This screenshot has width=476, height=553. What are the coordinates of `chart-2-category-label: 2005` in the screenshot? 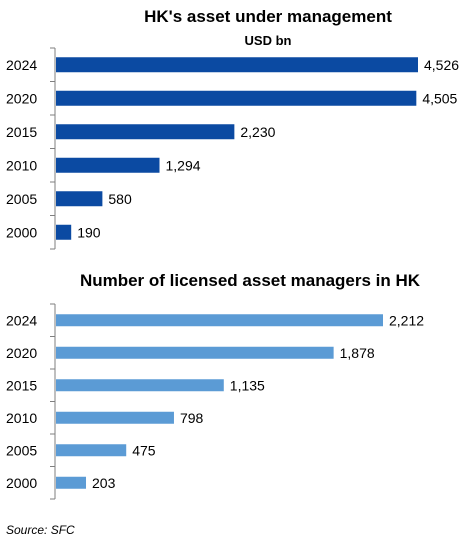 It's located at (21, 450).